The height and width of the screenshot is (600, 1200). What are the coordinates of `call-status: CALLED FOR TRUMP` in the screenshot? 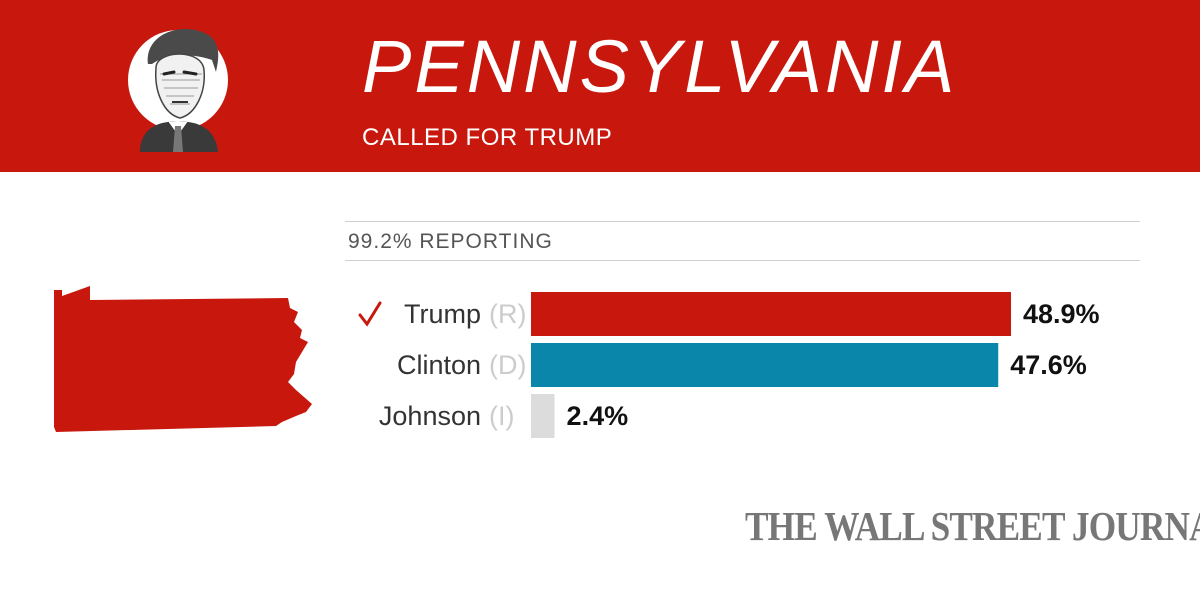 It's located at (487, 137).